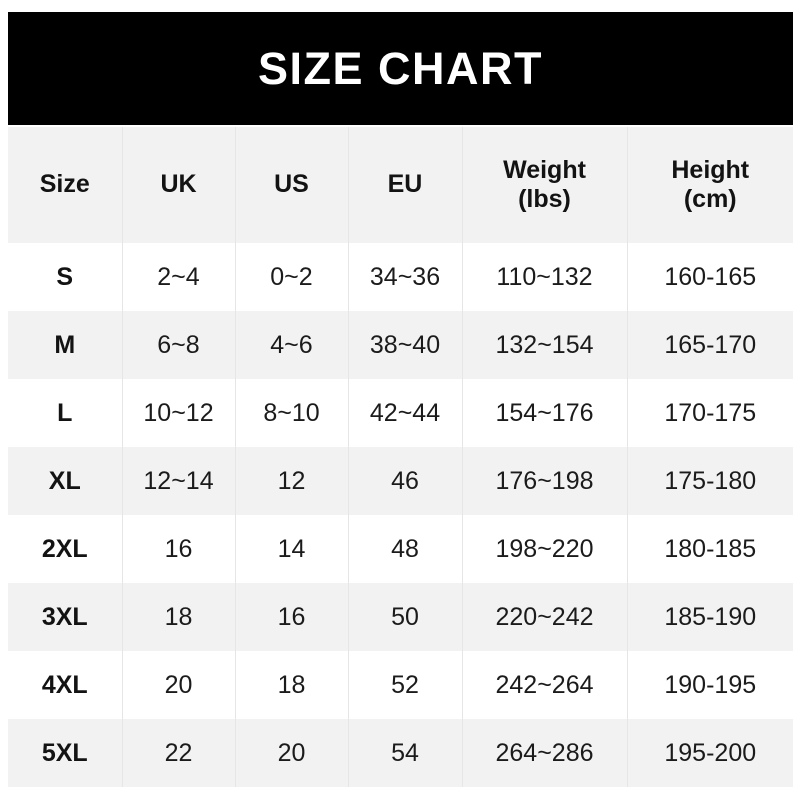  I want to click on cell-height: 165-170, so click(709, 345).